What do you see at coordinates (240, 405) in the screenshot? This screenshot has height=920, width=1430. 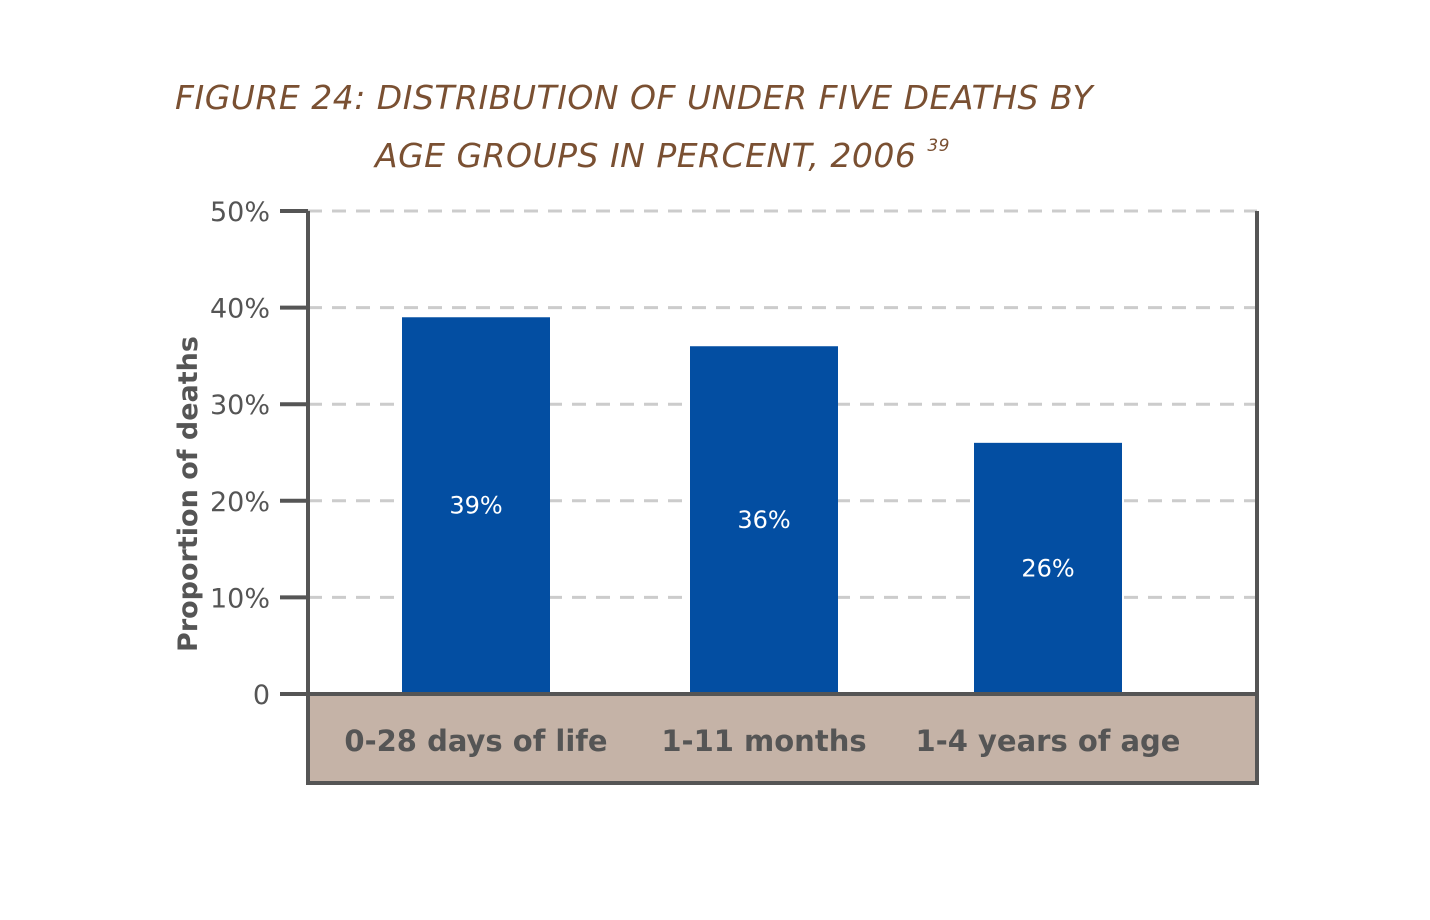 I see `y-tick-label: 30%` at bounding box center [240, 405].